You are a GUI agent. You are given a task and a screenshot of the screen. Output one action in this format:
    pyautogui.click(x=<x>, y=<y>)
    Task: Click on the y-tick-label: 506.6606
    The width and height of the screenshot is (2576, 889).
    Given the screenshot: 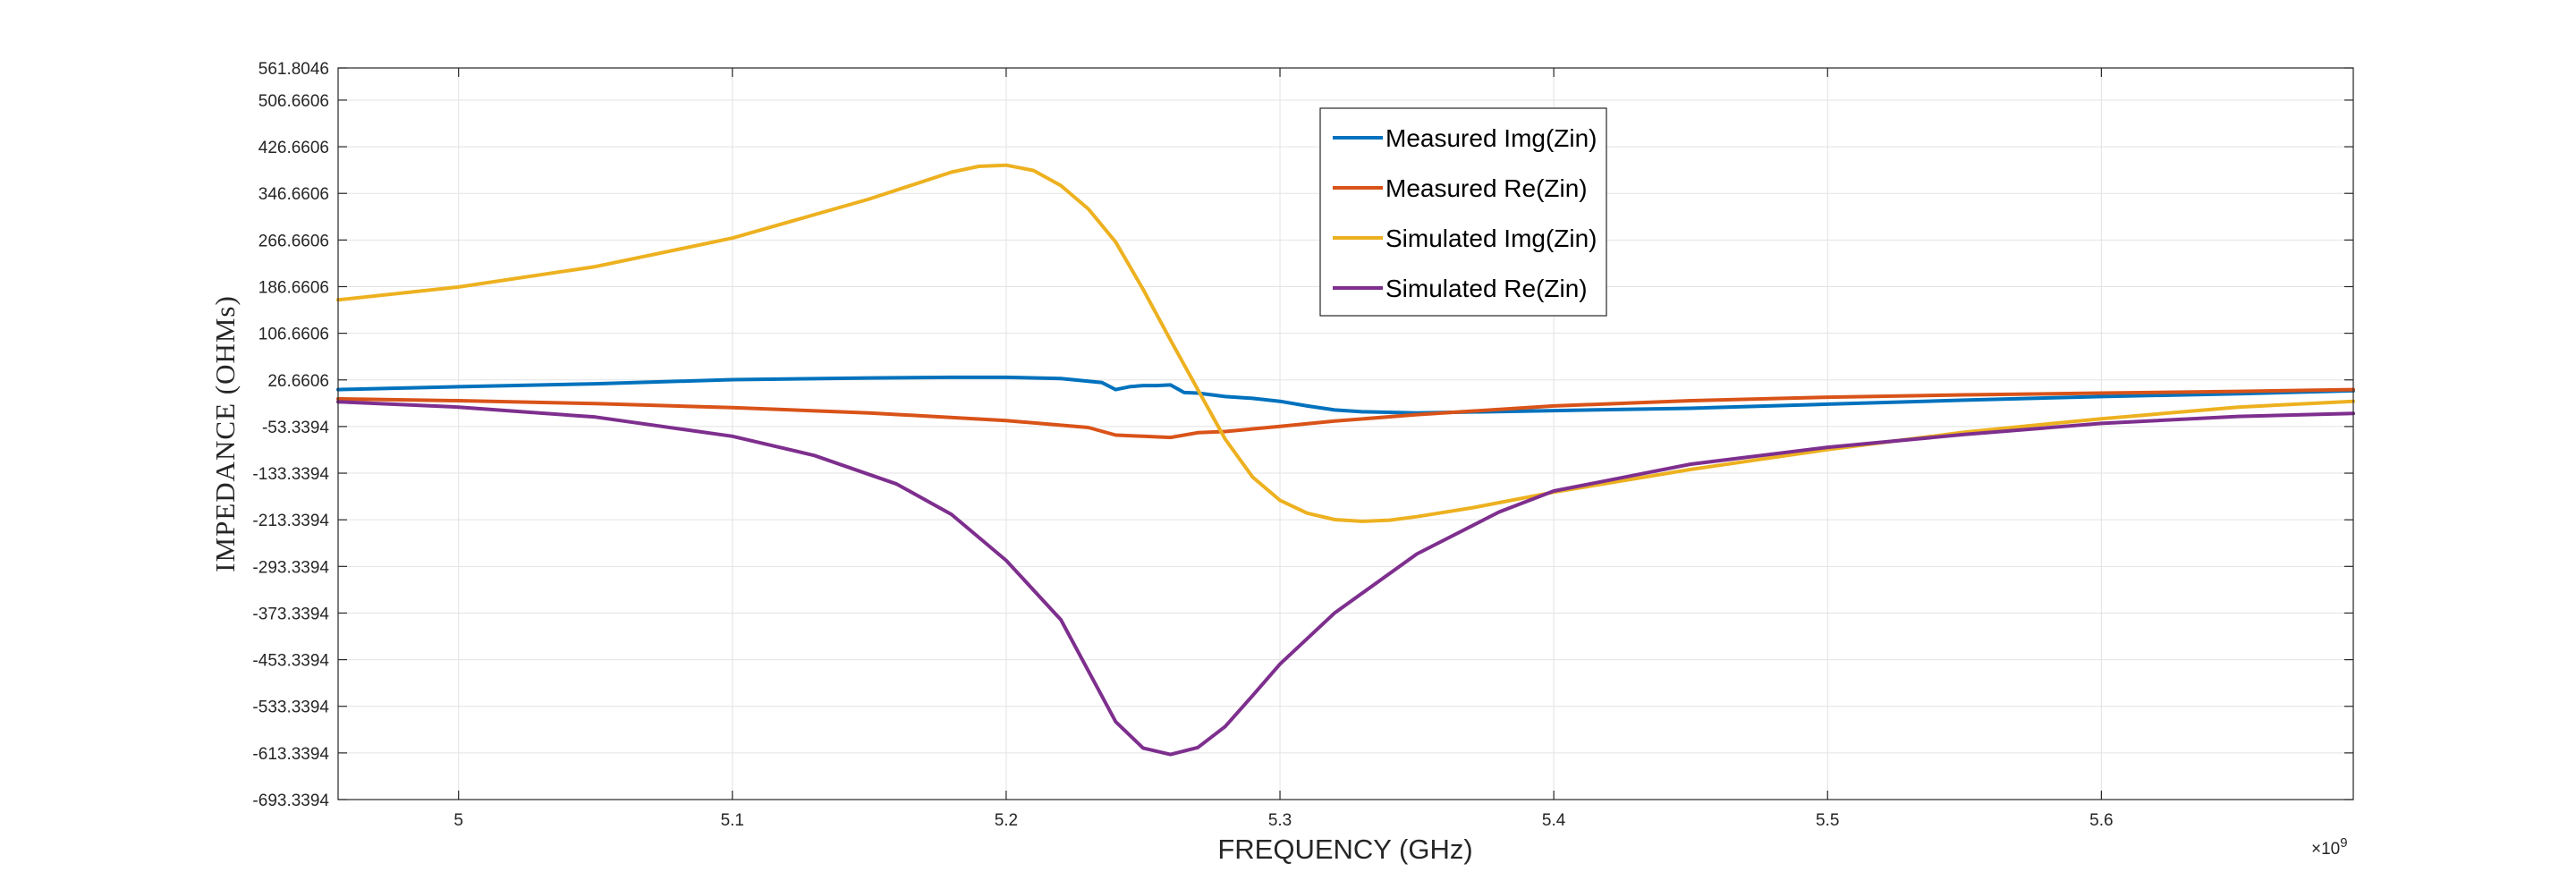 What is the action you would take?
    pyautogui.click(x=293, y=101)
    